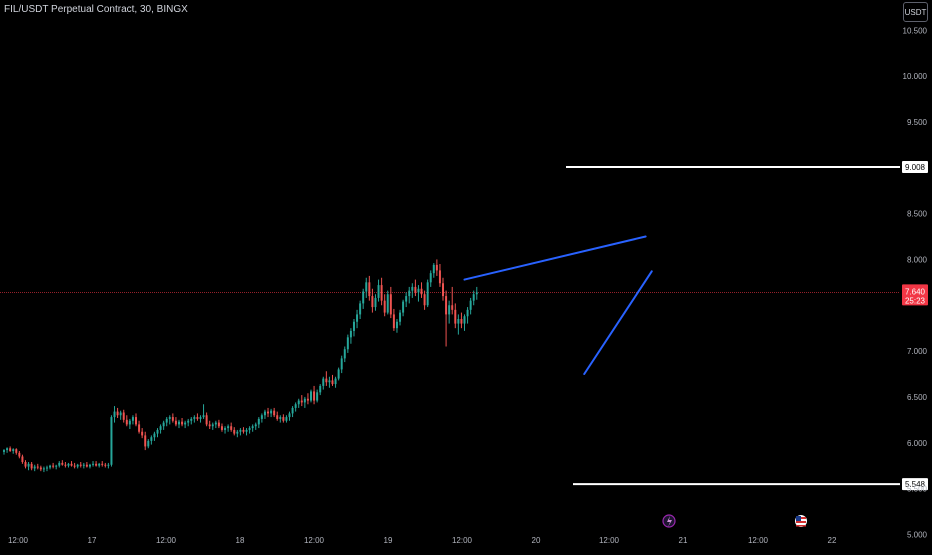 The width and height of the screenshot is (932, 555). Describe the element at coordinates (92, 540) in the screenshot. I see `time-tick-label: 17` at that location.